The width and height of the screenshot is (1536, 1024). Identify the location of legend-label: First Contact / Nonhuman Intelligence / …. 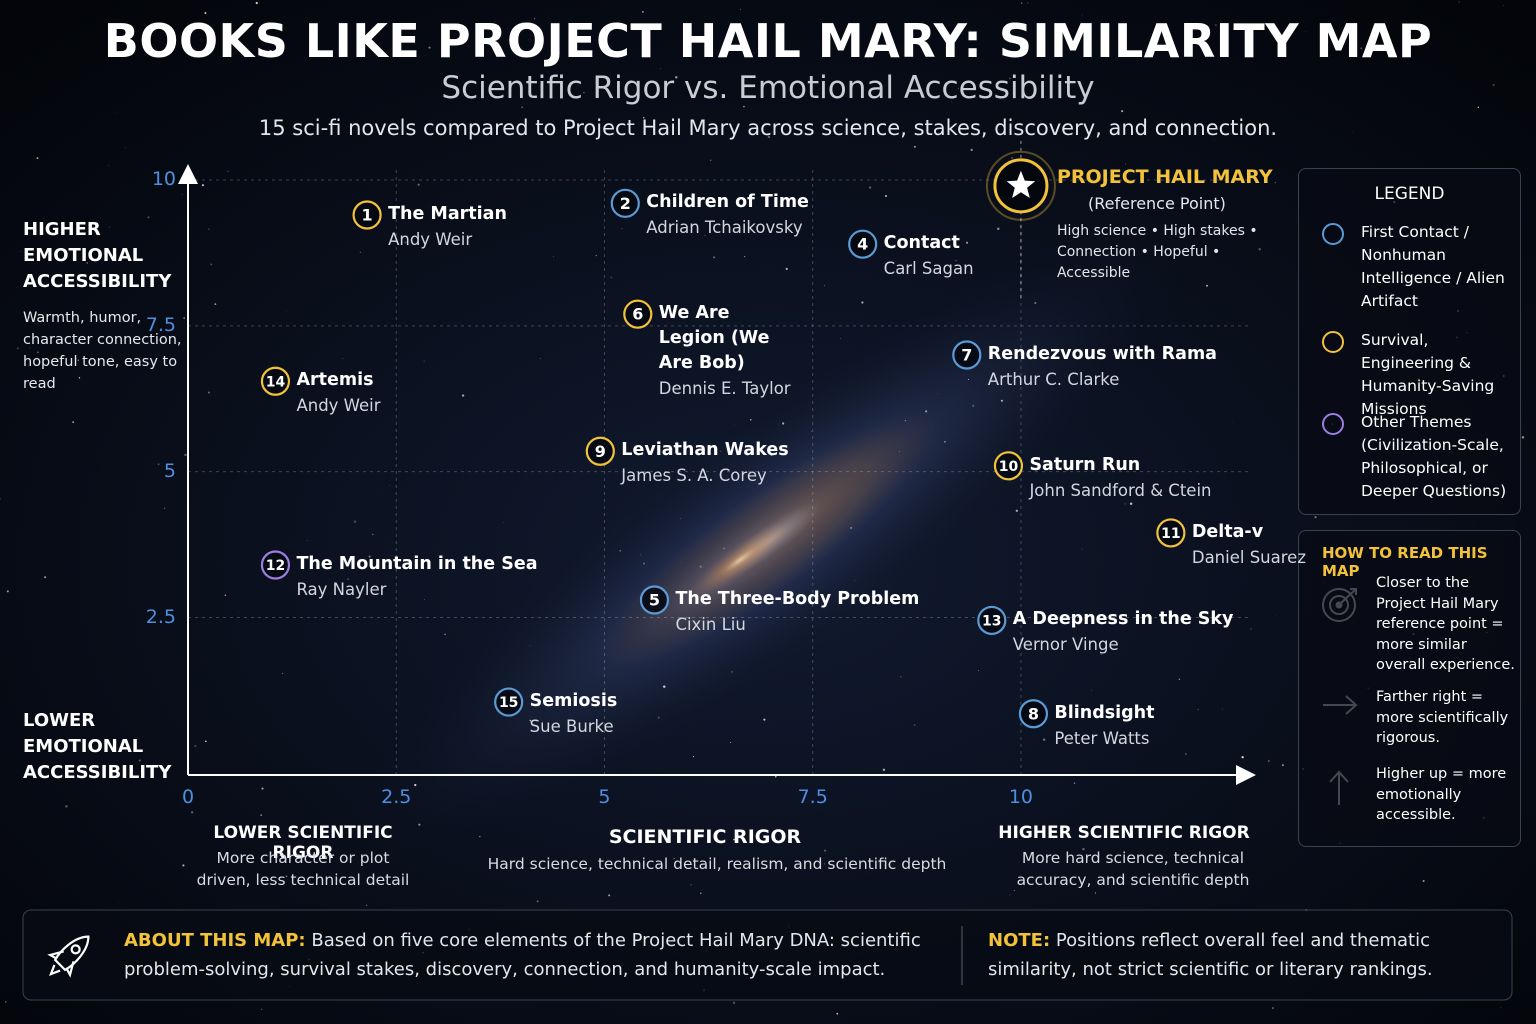
(1433, 266).